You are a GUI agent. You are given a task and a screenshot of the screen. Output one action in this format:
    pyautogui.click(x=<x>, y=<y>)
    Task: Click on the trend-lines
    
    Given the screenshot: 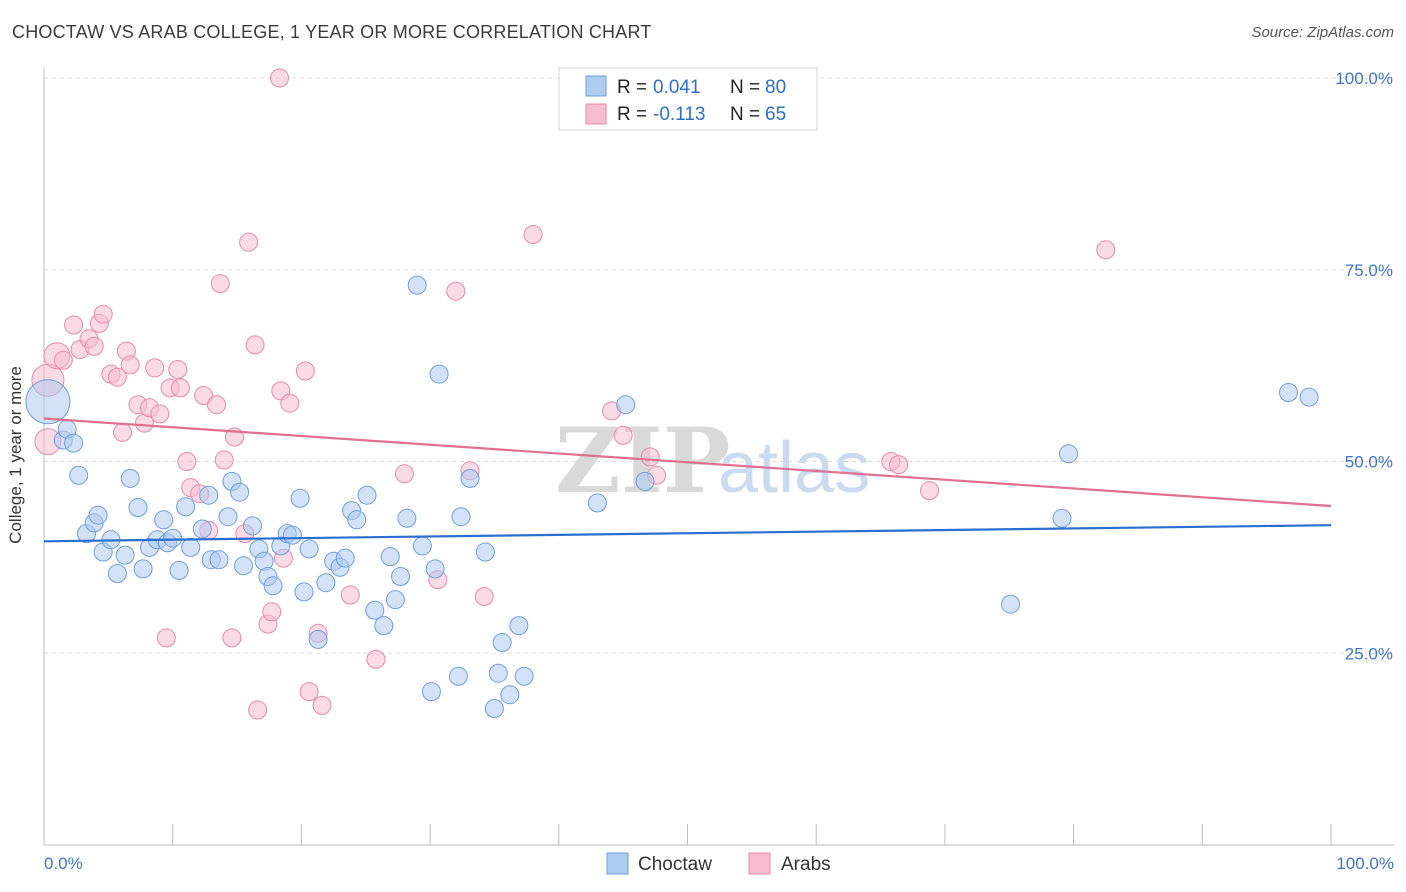 What is the action you would take?
    pyautogui.click(x=687, y=480)
    